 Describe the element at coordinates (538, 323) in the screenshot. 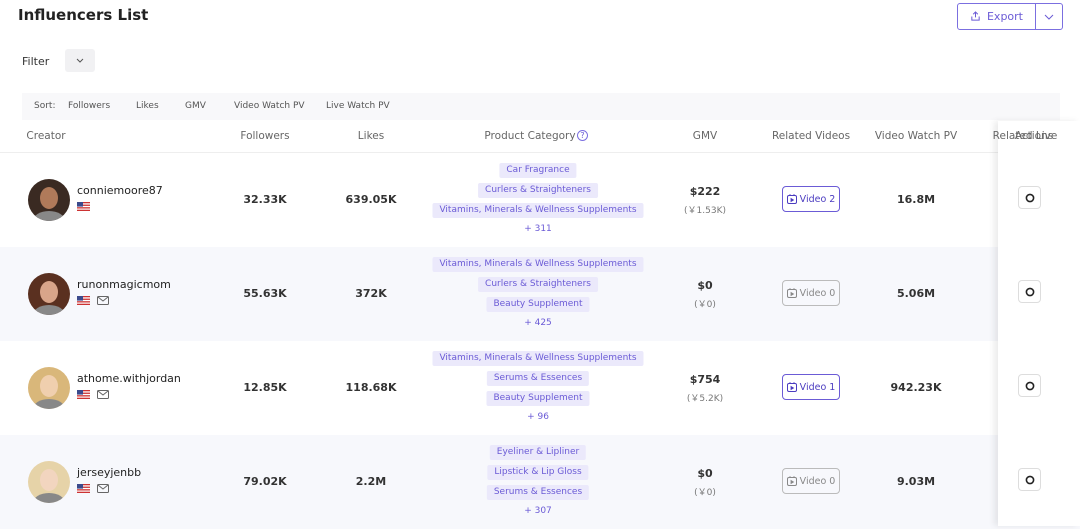

I see `more-categories: + 425` at that location.